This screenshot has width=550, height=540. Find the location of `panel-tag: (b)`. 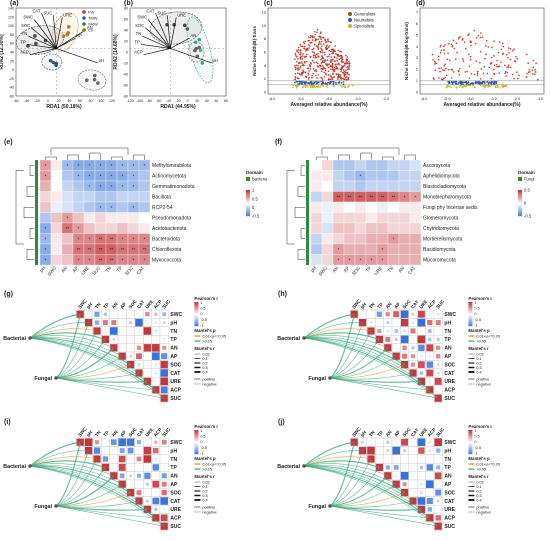

panel-tag: (b) is located at coordinates (128, 3).